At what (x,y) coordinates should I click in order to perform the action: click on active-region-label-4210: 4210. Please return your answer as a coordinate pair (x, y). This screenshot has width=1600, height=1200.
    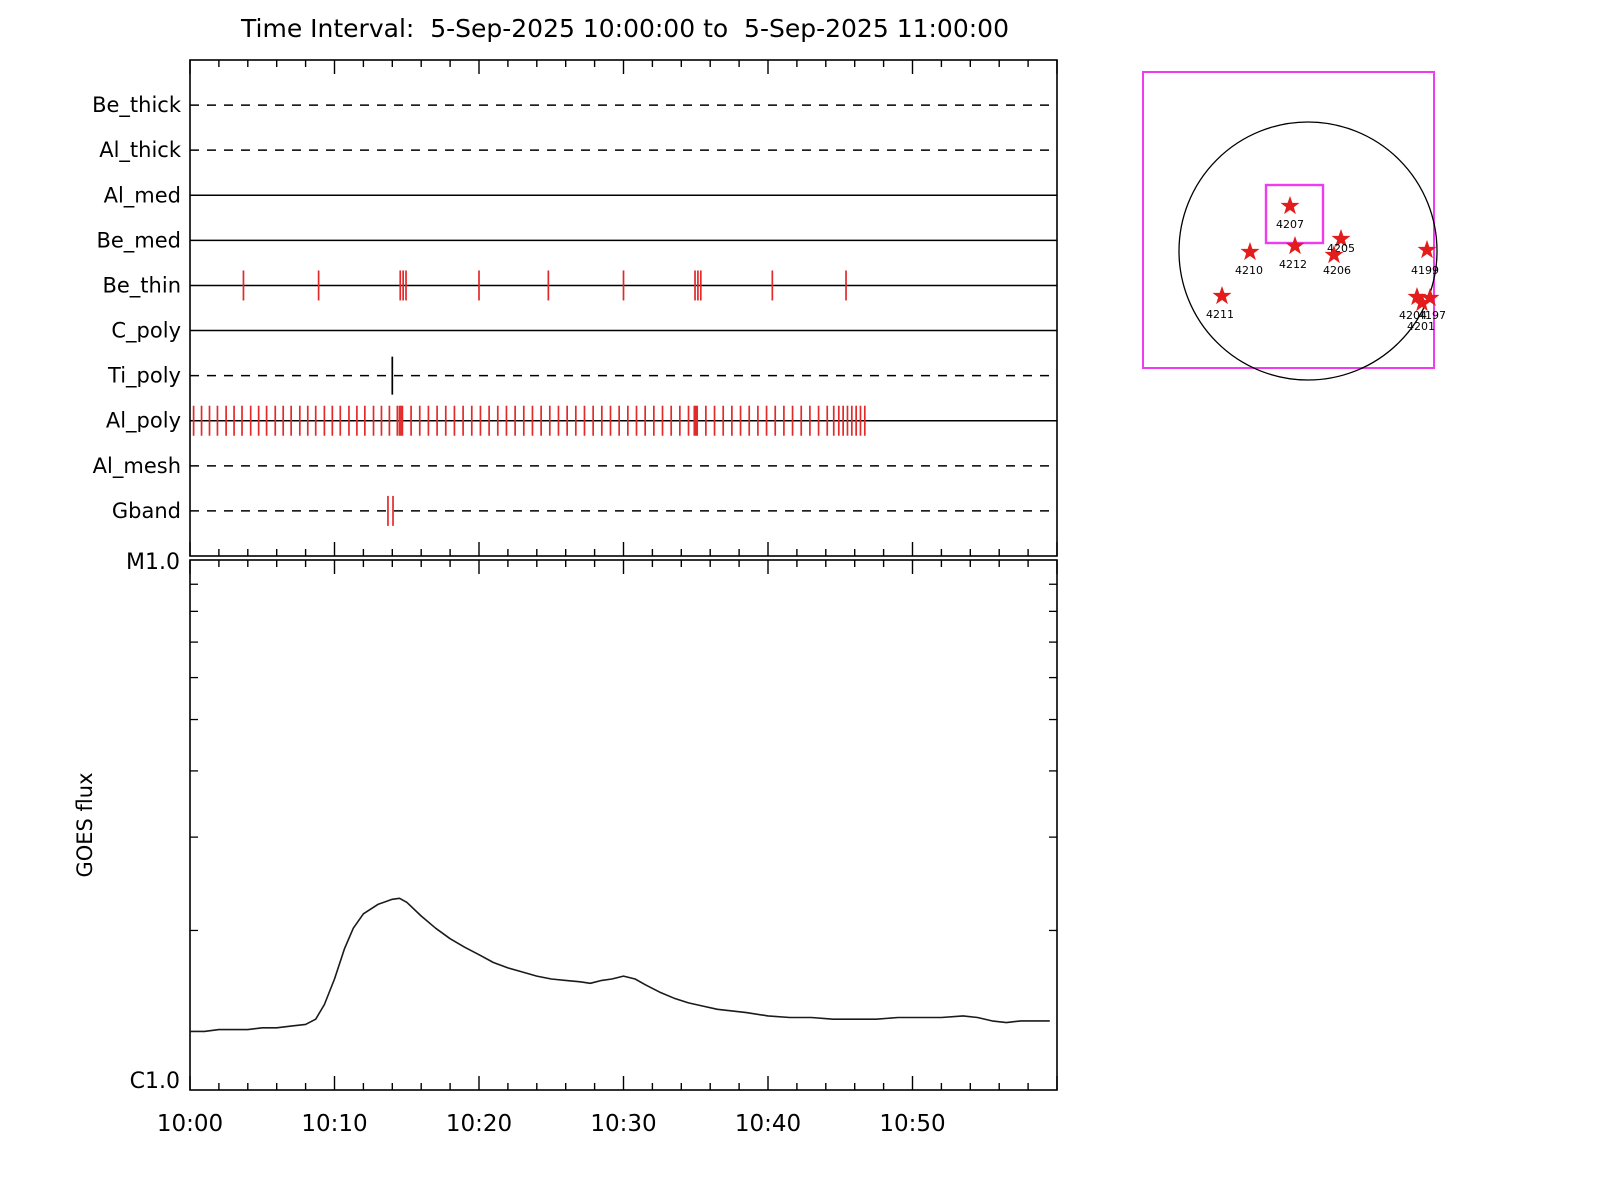
    Looking at the image, I should click on (1249, 270).